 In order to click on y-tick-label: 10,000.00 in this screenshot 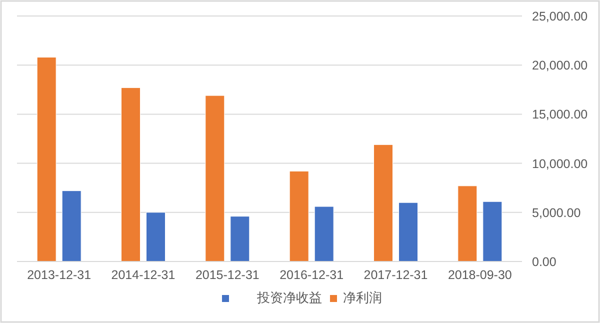, I will do `click(560, 163)`.